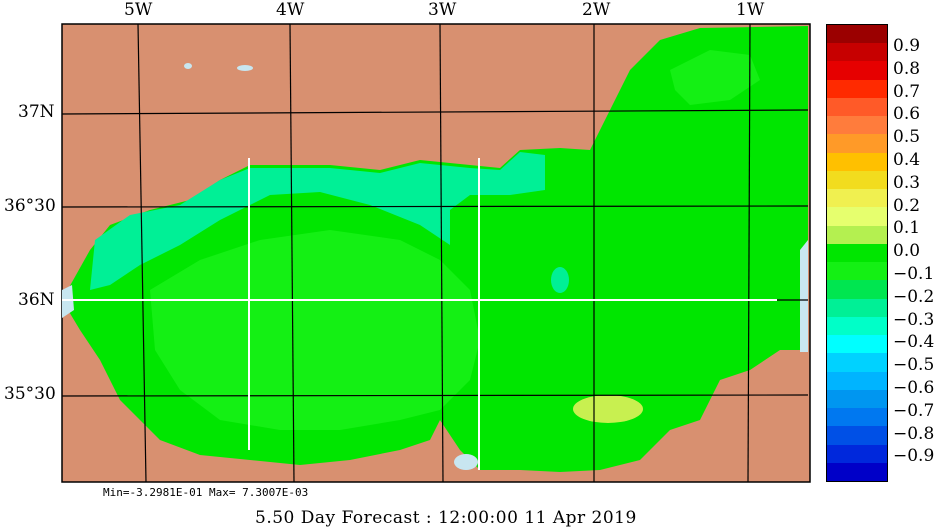 The image size is (945, 529). What do you see at coordinates (36, 300) in the screenshot?
I see `lat-label-36n: 36N` at bounding box center [36, 300].